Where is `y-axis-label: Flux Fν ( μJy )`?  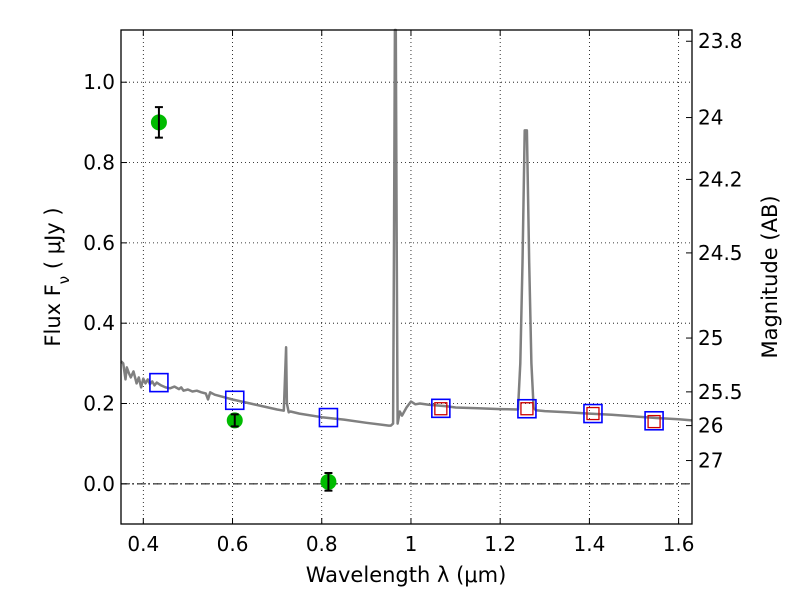
y-axis-label: Flux Fν ( μJy ) is located at coordinates (57, 276).